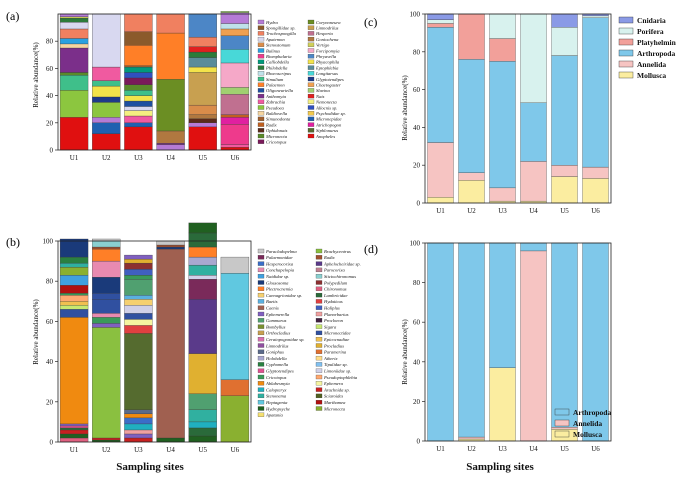 The image size is (676, 479). I want to click on legend-label: Atherix, so click(330, 358).